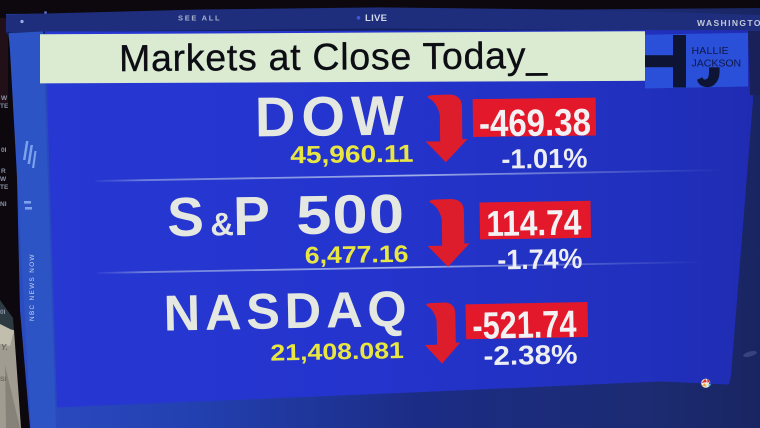 This screenshot has width=760, height=428. I want to click on svg-text: -521.74, so click(524, 326).